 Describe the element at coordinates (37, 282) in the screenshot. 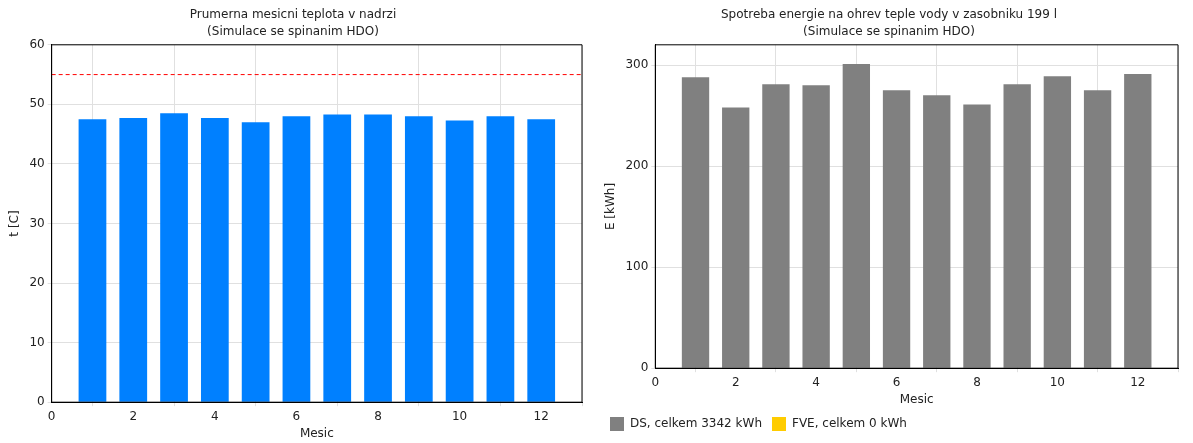

I see `y-tick-label: 20` at that location.